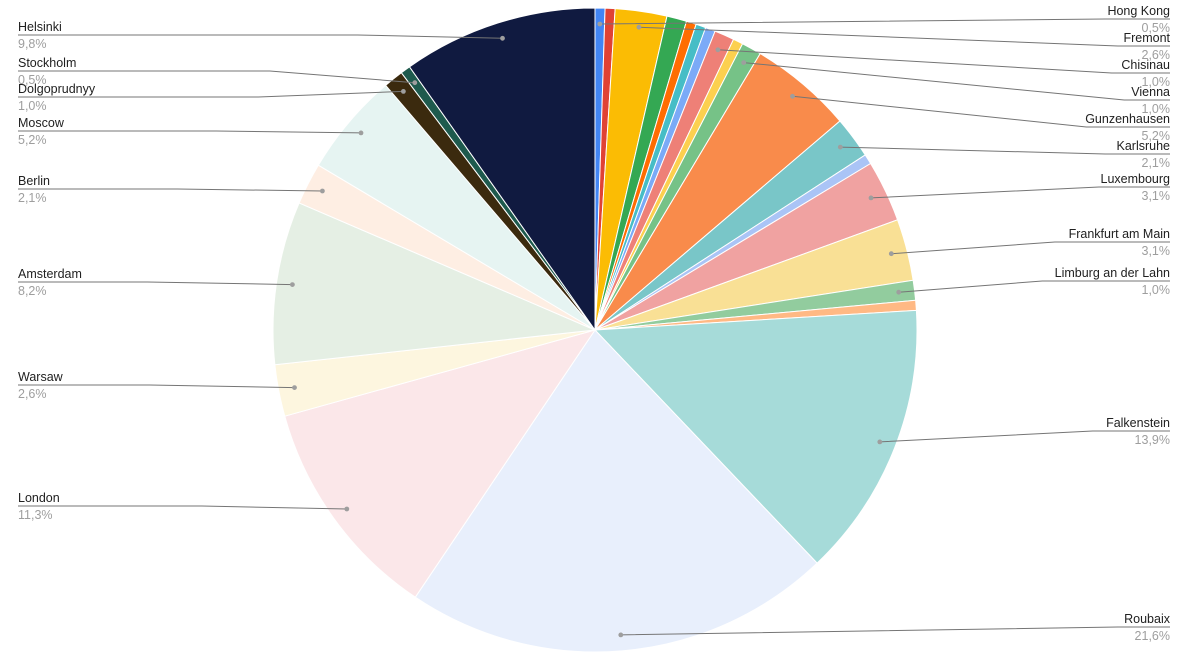 This screenshot has height=665, width=1194. What do you see at coordinates (904, 36) in the screenshot?
I see `callout-line-fremont` at bounding box center [904, 36].